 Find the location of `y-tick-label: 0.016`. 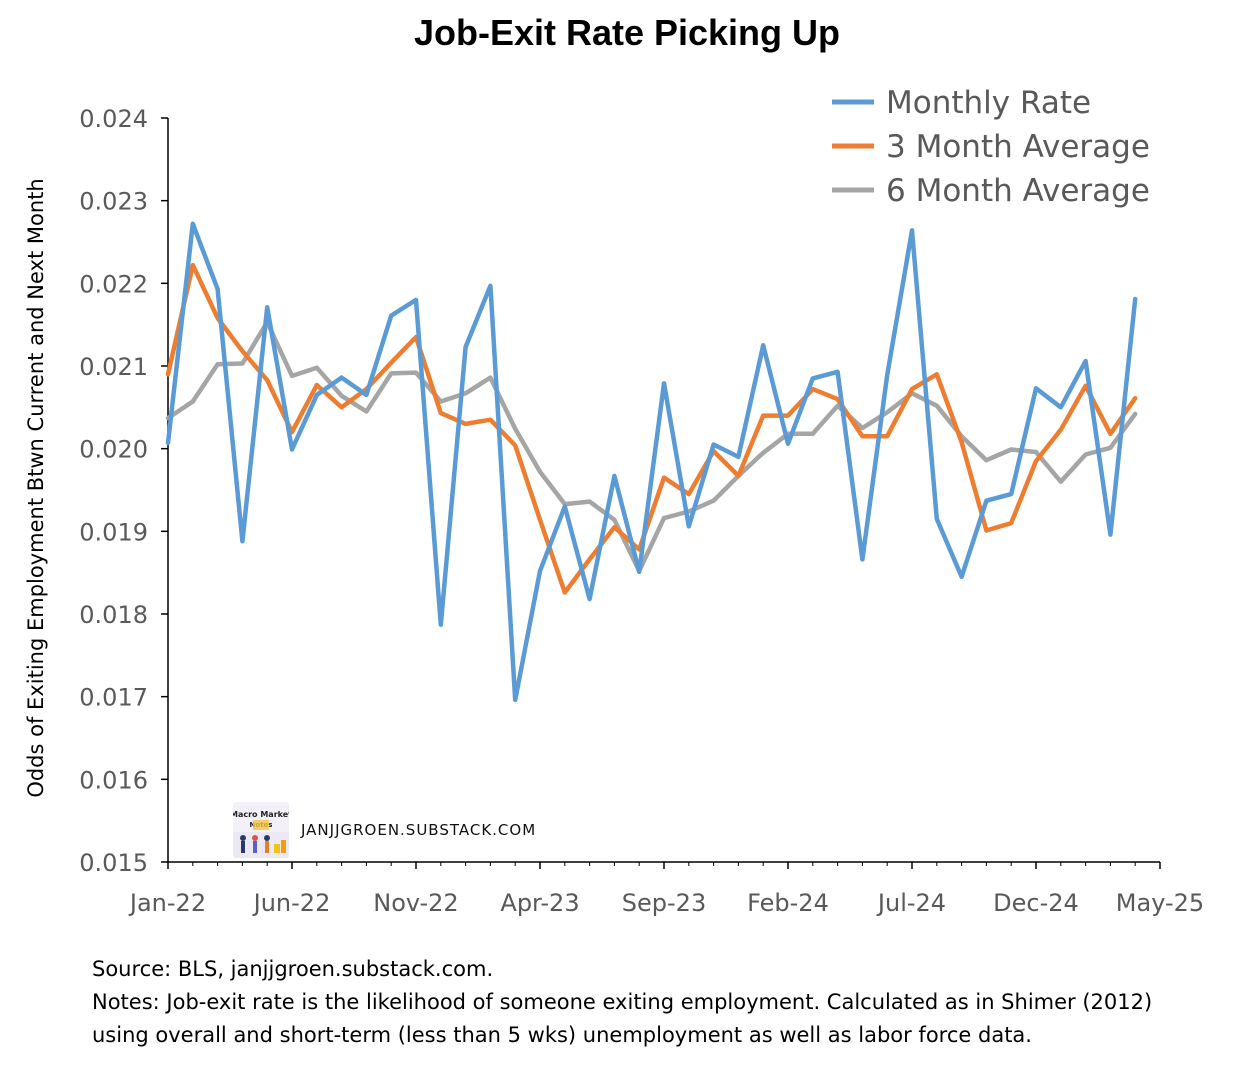

y-tick-label: 0.016 is located at coordinates (113, 780).